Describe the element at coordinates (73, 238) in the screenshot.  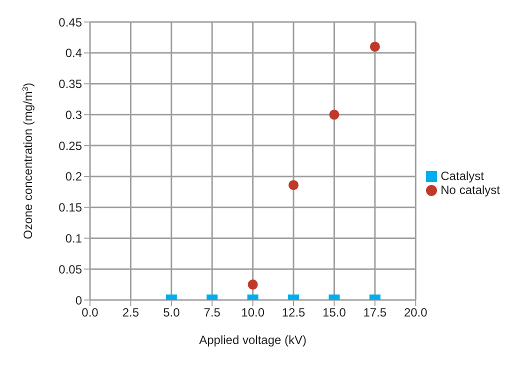
I see `y-tick-label: 0.1` at that location.